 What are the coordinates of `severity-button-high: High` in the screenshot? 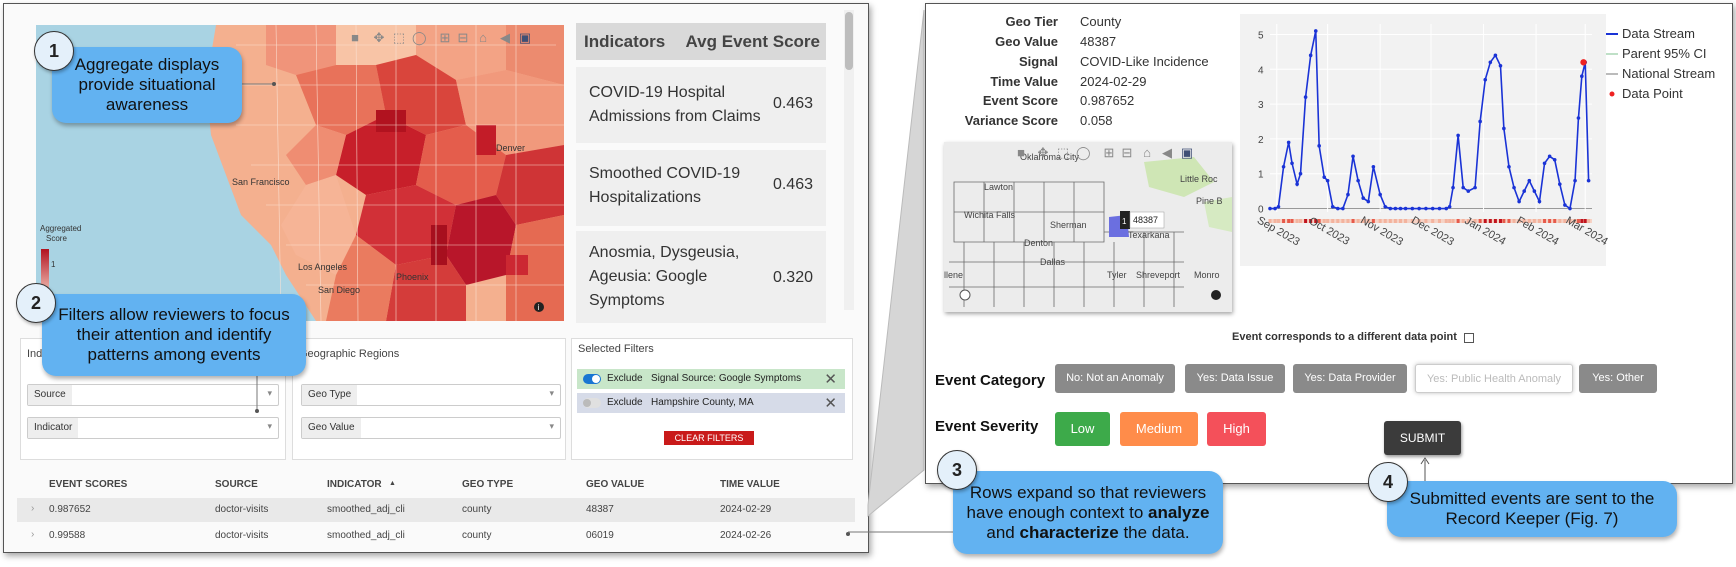 It's located at (1236, 429).